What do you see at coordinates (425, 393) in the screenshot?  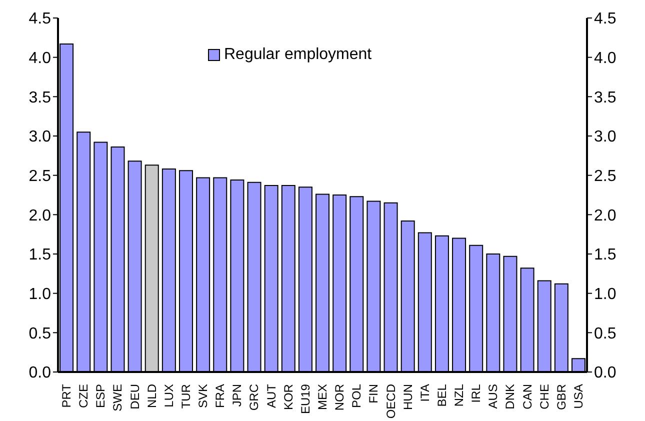 I see `x-tick-label: ITA` at bounding box center [425, 393].